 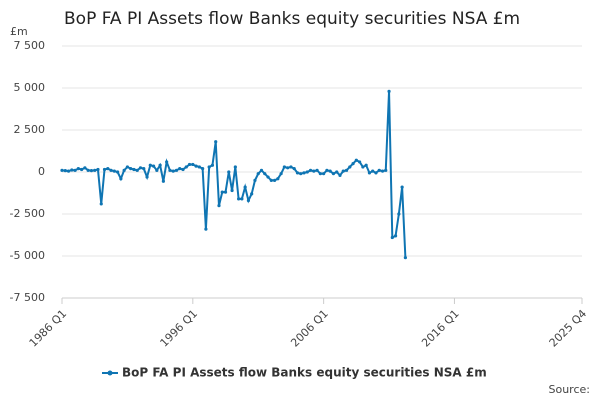 I want to click on y-tick-label: -7 500, so click(x=27, y=297).